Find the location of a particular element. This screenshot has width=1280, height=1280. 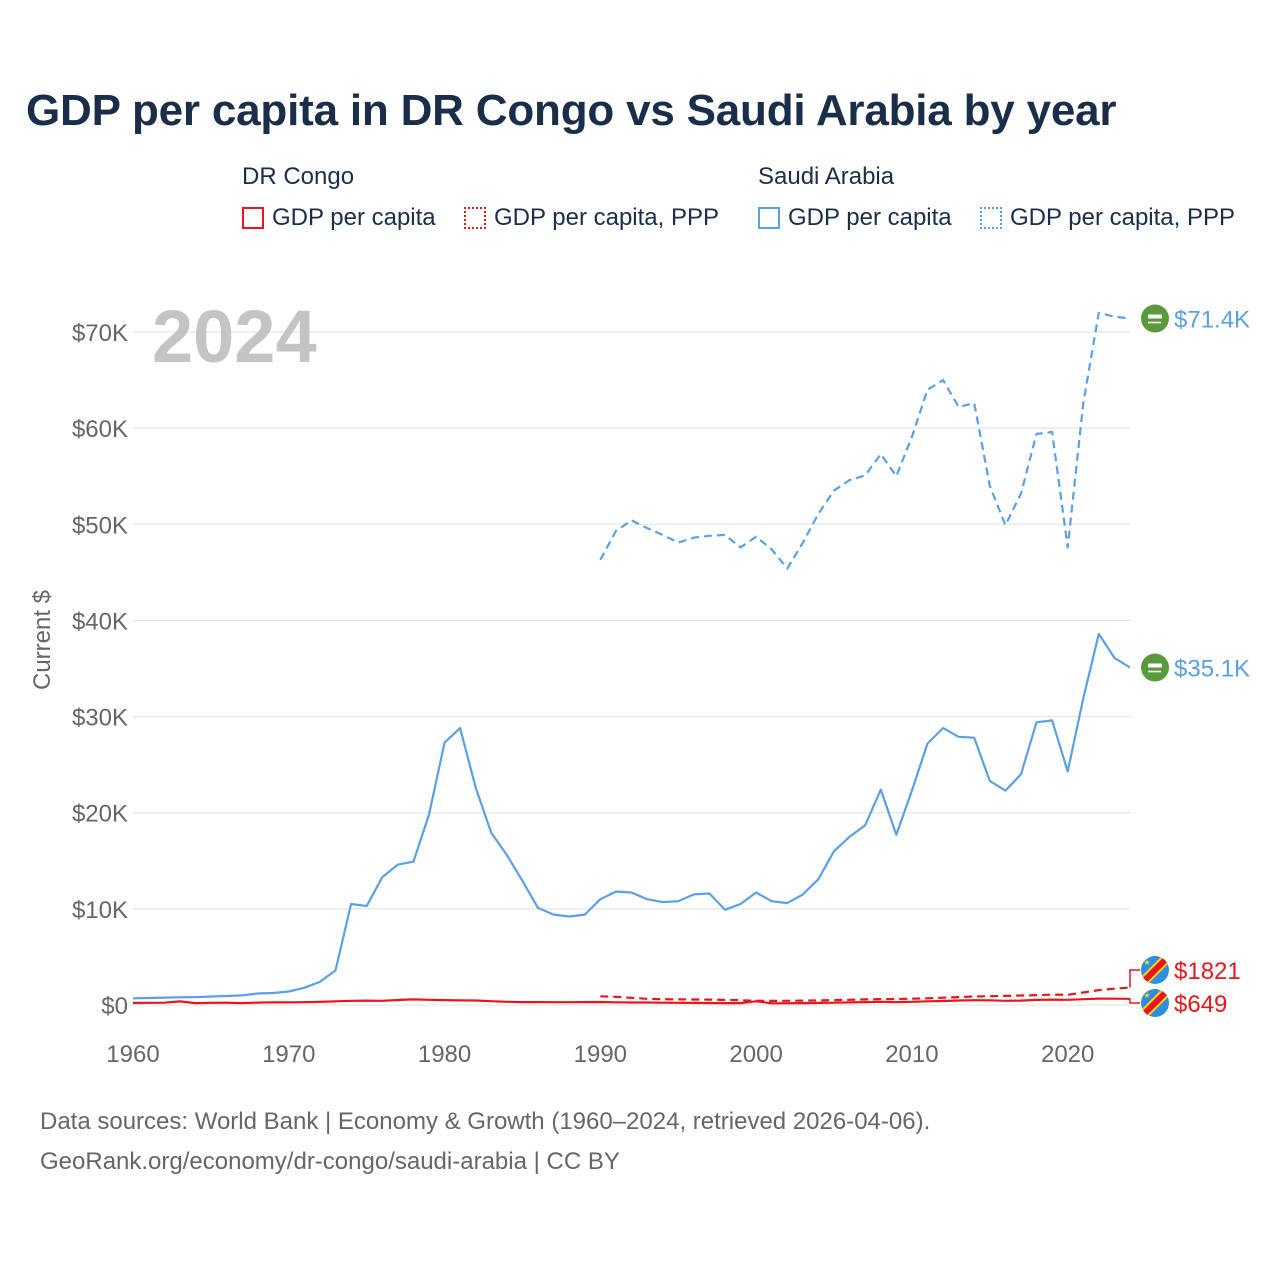

y-tick-label: $30K is located at coordinates (100, 718).